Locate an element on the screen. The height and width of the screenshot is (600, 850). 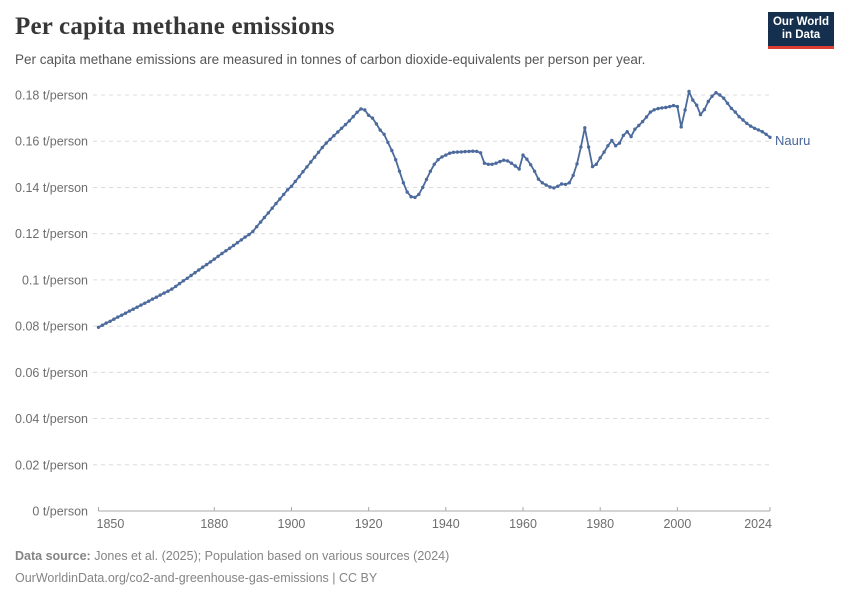
y-tick-label: 0.08 t/person is located at coordinates (51, 327).